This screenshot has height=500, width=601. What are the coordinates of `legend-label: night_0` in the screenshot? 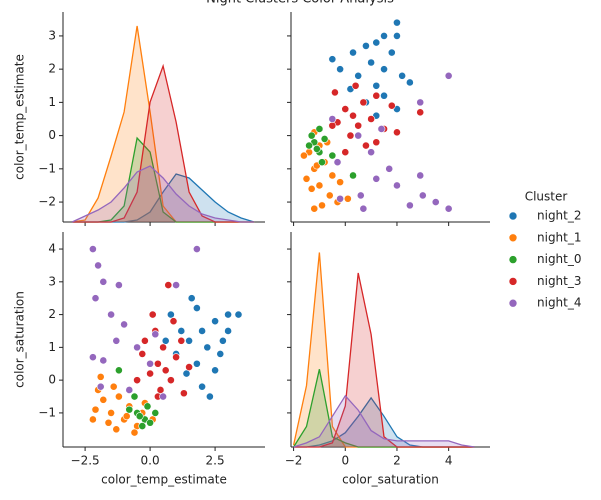 It's located at (559, 259).